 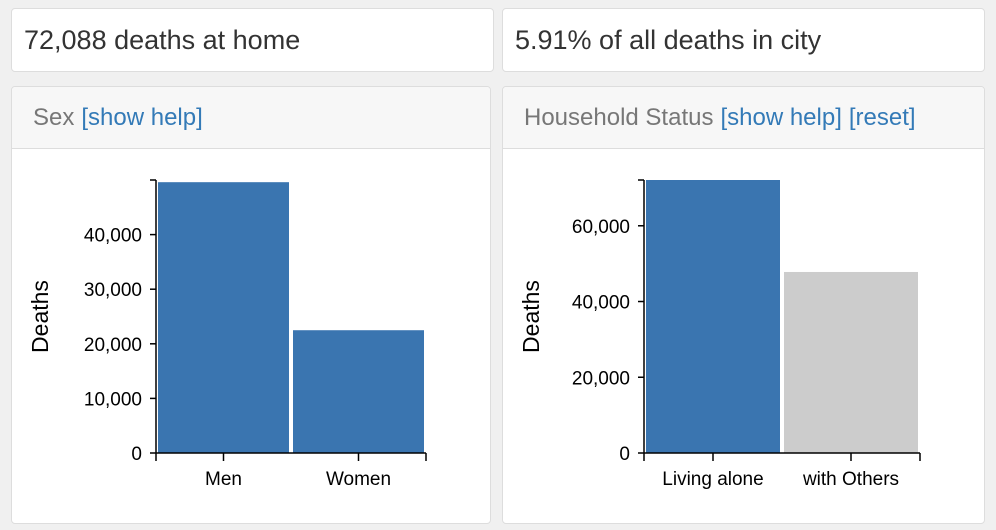 What do you see at coordinates (358, 479) in the screenshot?
I see `x-tick-label-women: Women` at bounding box center [358, 479].